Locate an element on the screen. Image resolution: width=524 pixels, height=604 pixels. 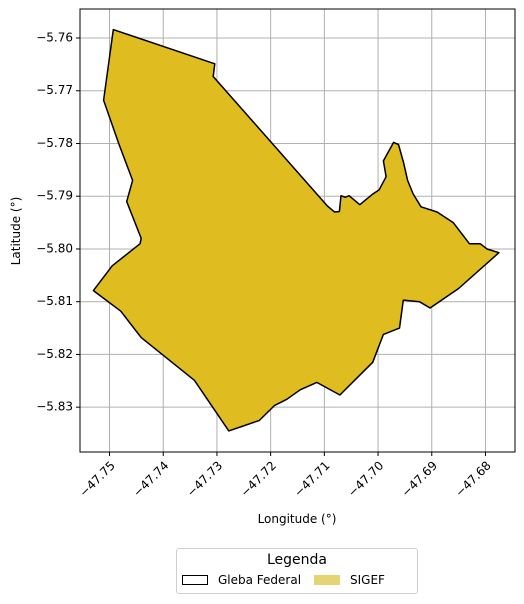
x-axis-label: Longitude (°) is located at coordinates (297, 519).